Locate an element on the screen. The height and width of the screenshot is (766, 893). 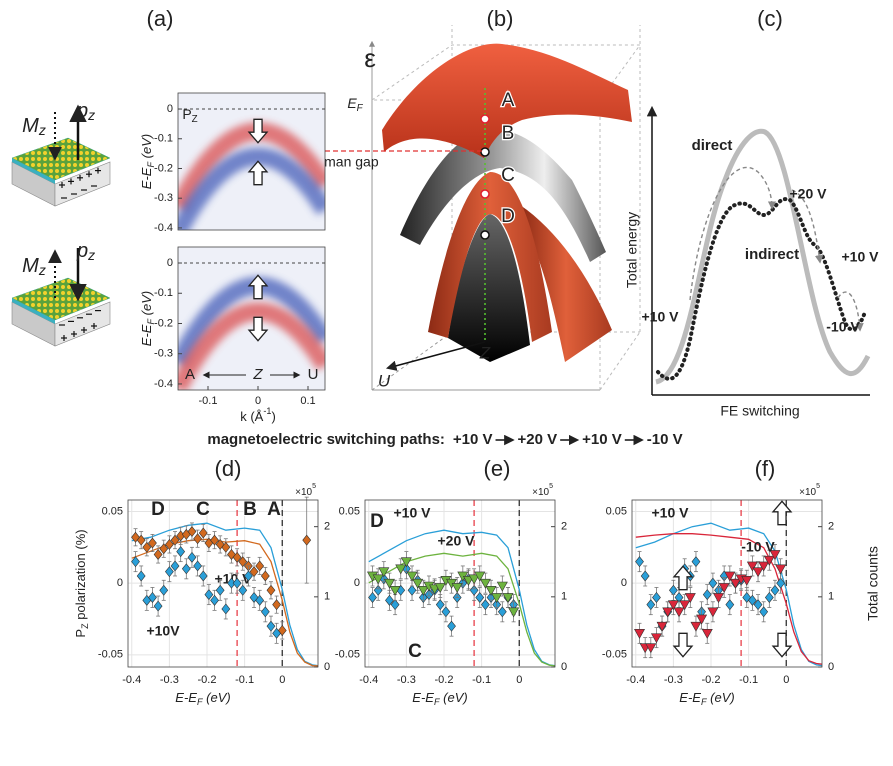
ef-label-part: E is located at coordinates (352, 103).